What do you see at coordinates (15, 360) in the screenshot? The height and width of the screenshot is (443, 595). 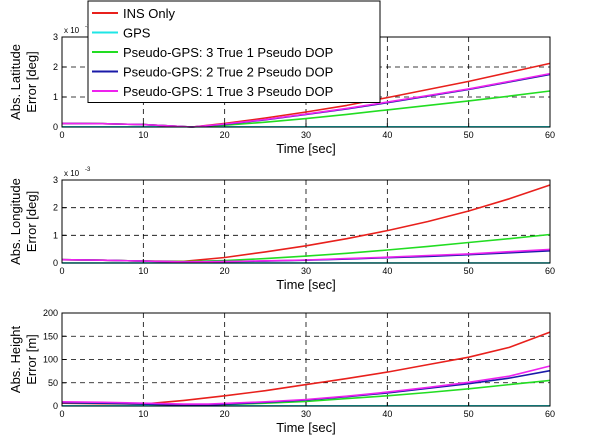 I see `y-axis-label-line1: Abs. Height` at bounding box center [15, 360].